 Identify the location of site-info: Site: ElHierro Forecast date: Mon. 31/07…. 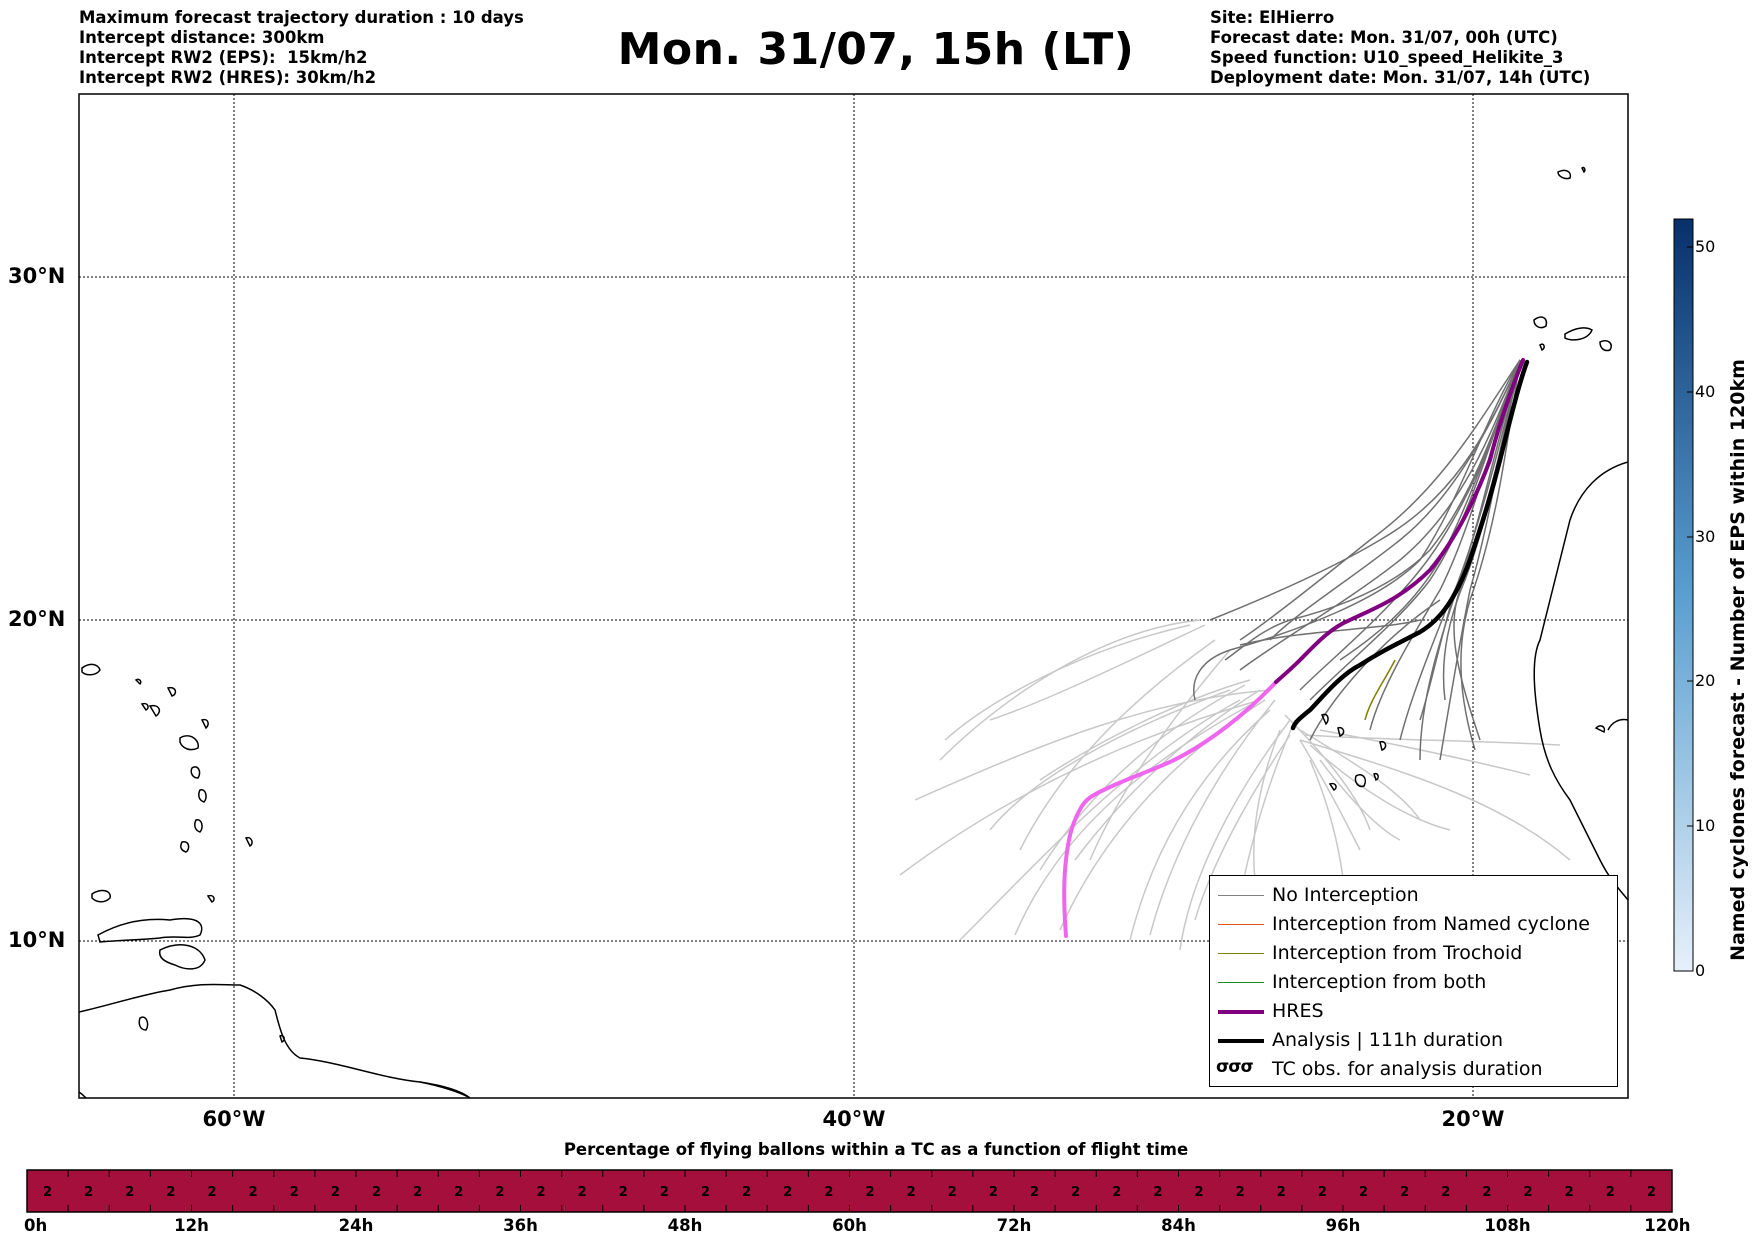
(1400, 48).